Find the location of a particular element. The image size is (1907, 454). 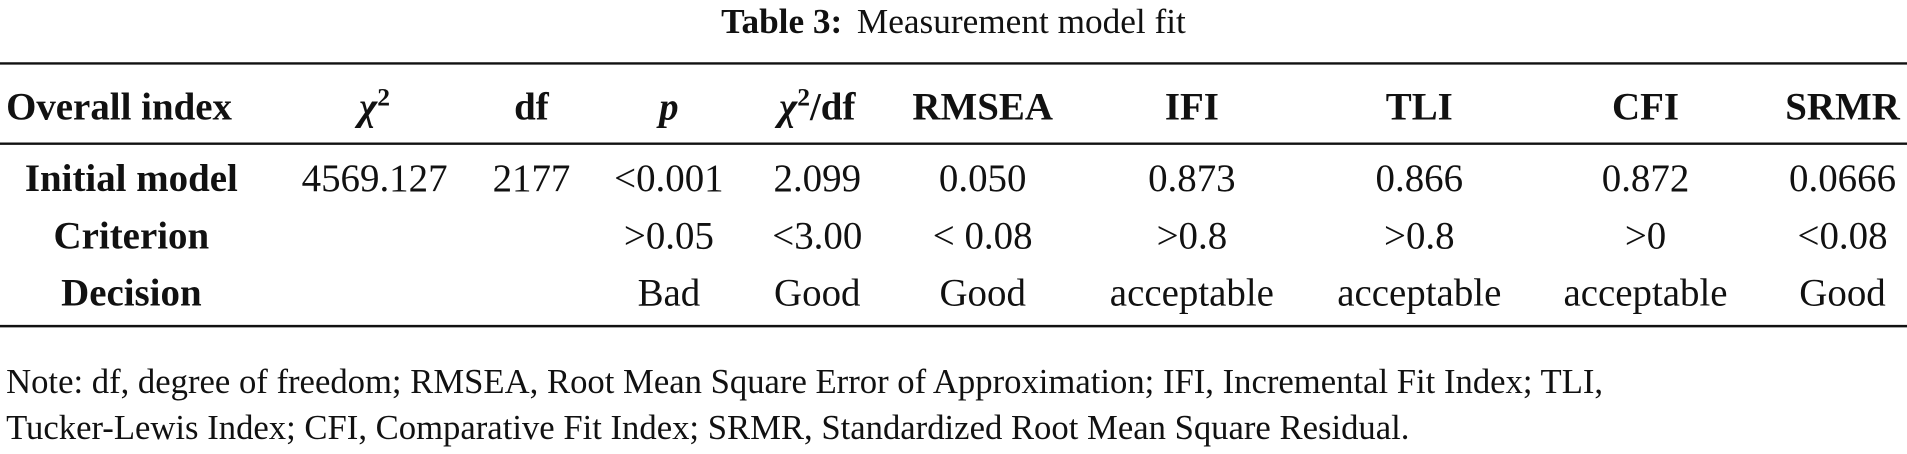

caption-label: Table 3: is located at coordinates (781, 21).